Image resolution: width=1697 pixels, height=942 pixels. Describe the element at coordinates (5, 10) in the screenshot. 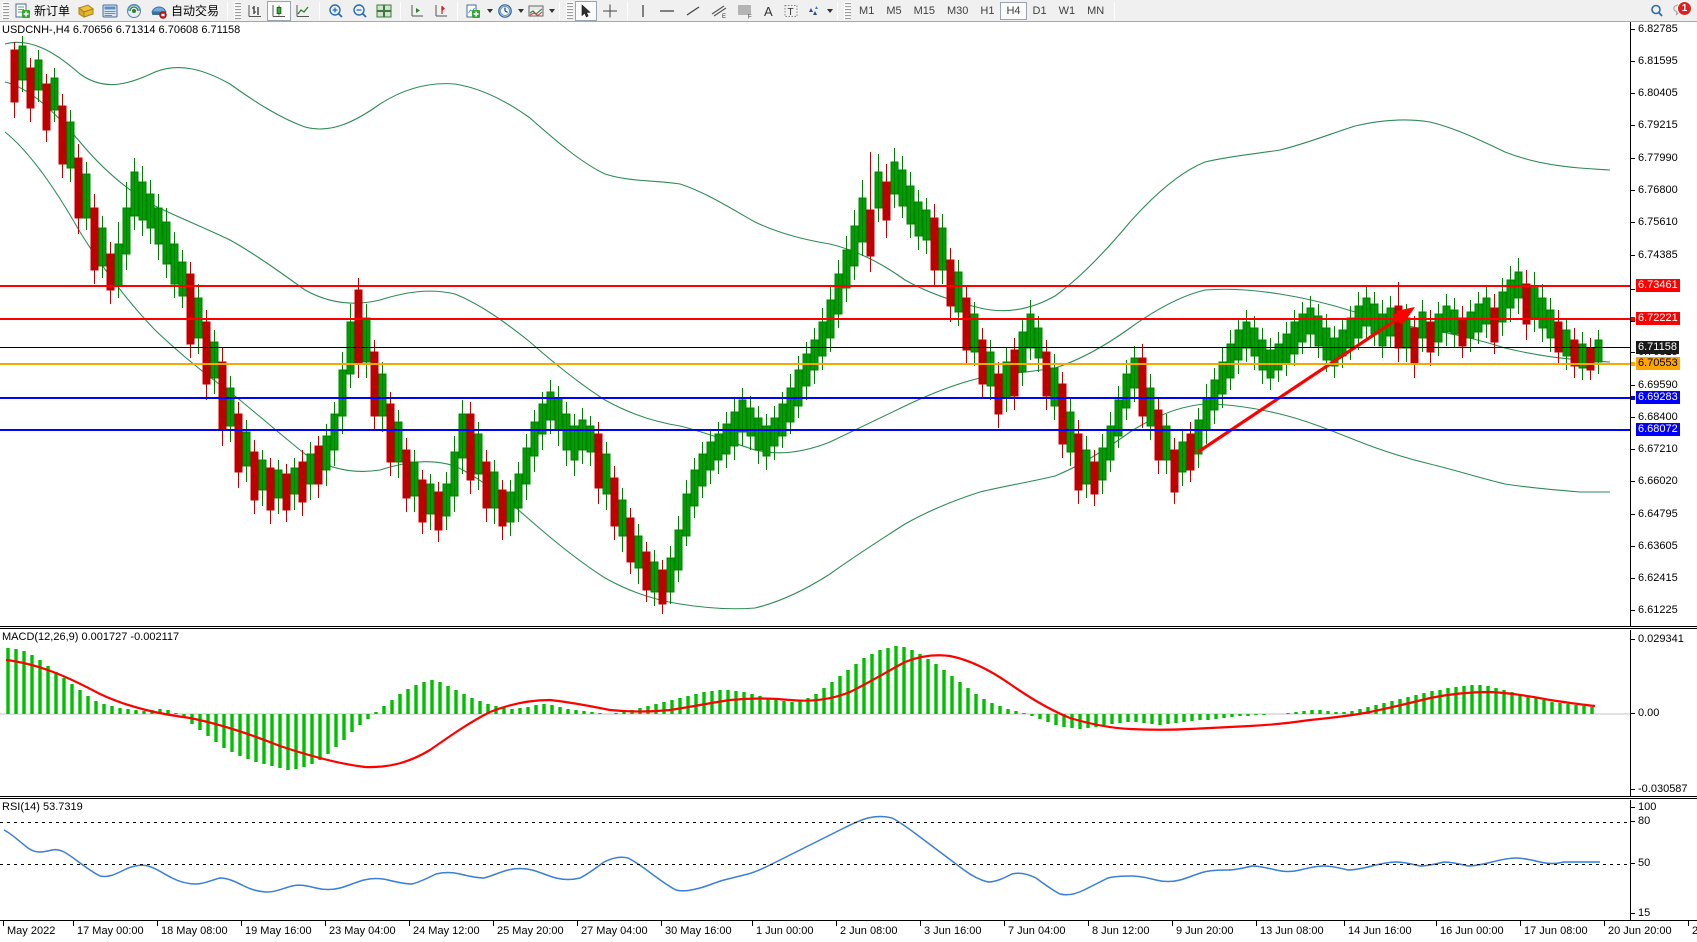

I see `toolbar-grip` at that location.